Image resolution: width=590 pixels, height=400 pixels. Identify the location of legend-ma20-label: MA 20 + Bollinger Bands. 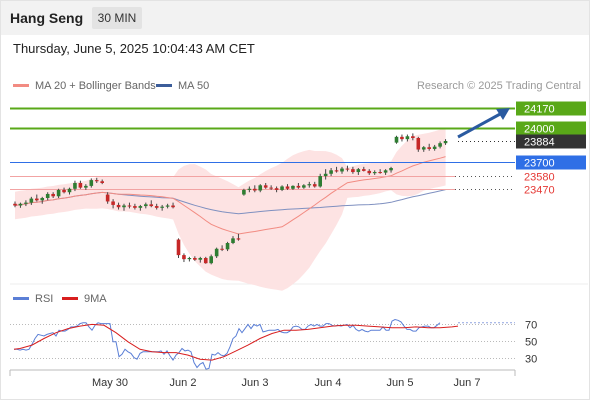
(95, 86).